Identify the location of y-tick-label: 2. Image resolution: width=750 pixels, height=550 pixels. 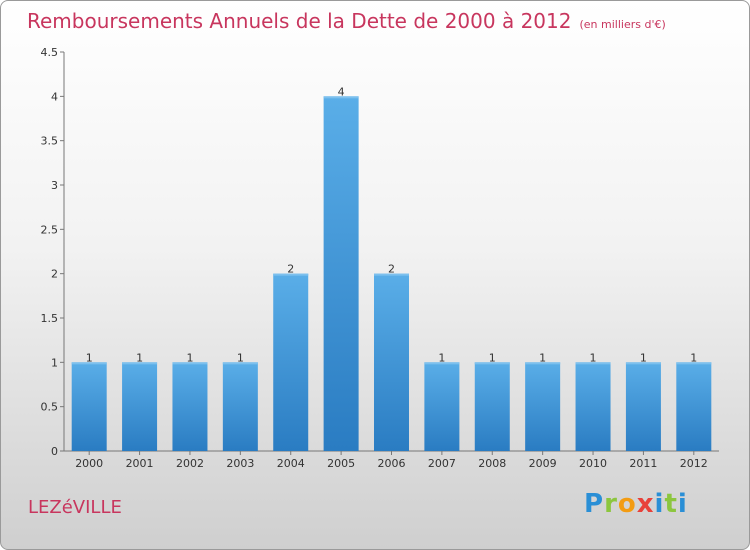
(54, 274).